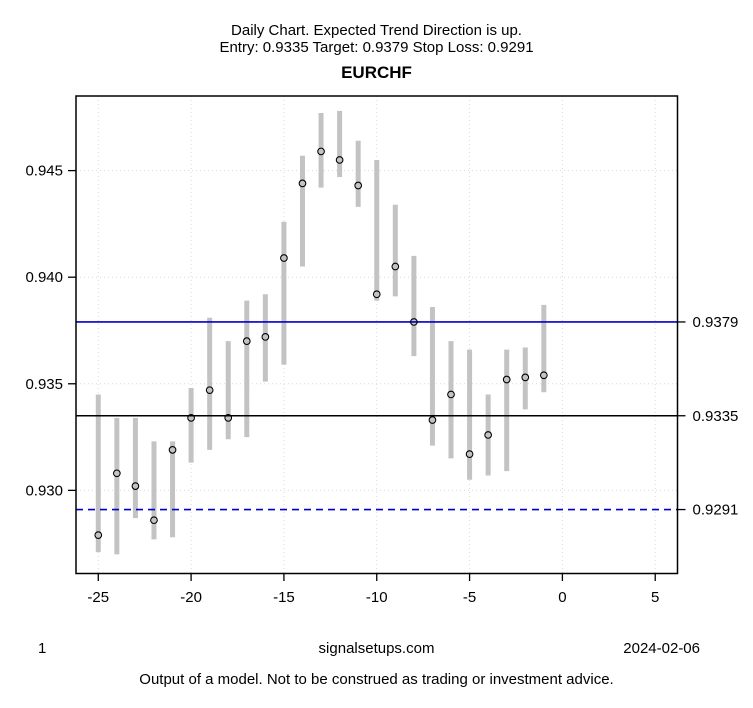 This screenshot has width=753, height=708. What do you see at coordinates (42, 648) in the screenshot?
I see `page-number: 1` at bounding box center [42, 648].